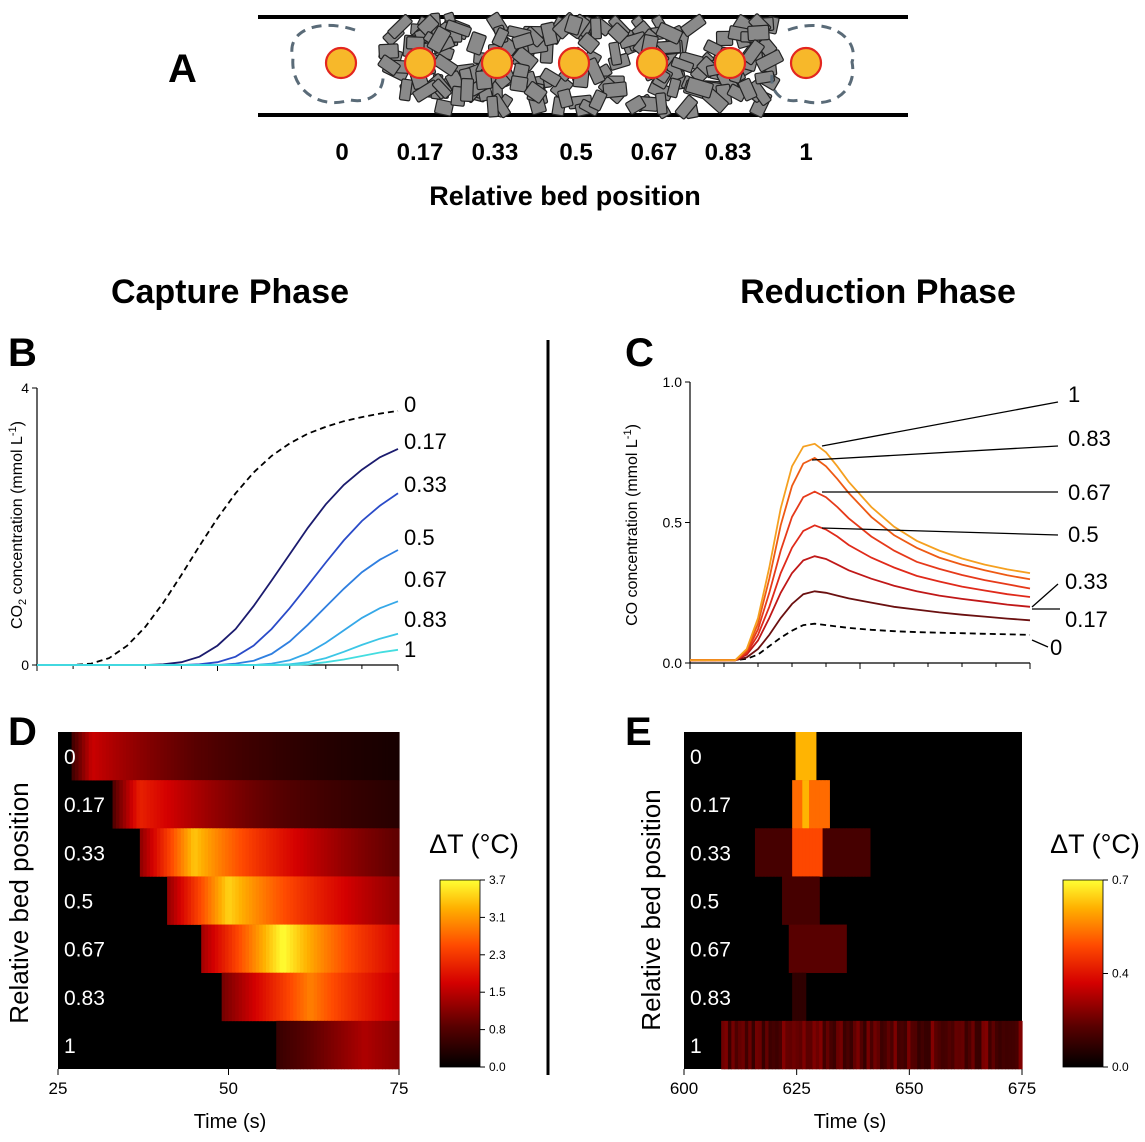 The height and width of the screenshot is (1142, 1145). Describe the element at coordinates (631, 525) in the screenshot. I see `panel-c-ylabel: CO concentration (mmol L-1)` at that location.